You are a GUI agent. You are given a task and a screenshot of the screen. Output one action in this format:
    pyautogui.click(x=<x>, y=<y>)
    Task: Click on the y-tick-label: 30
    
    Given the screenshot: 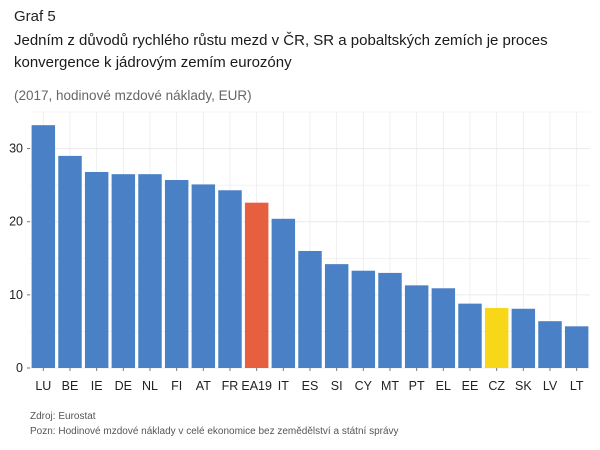 What is the action you would take?
    pyautogui.click(x=16, y=149)
    